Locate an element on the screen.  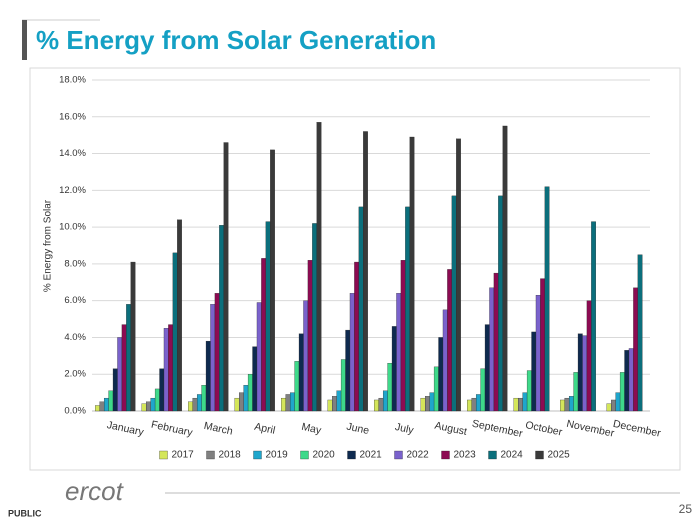
legend-label: 2025 is located at coordinates (559, 455).